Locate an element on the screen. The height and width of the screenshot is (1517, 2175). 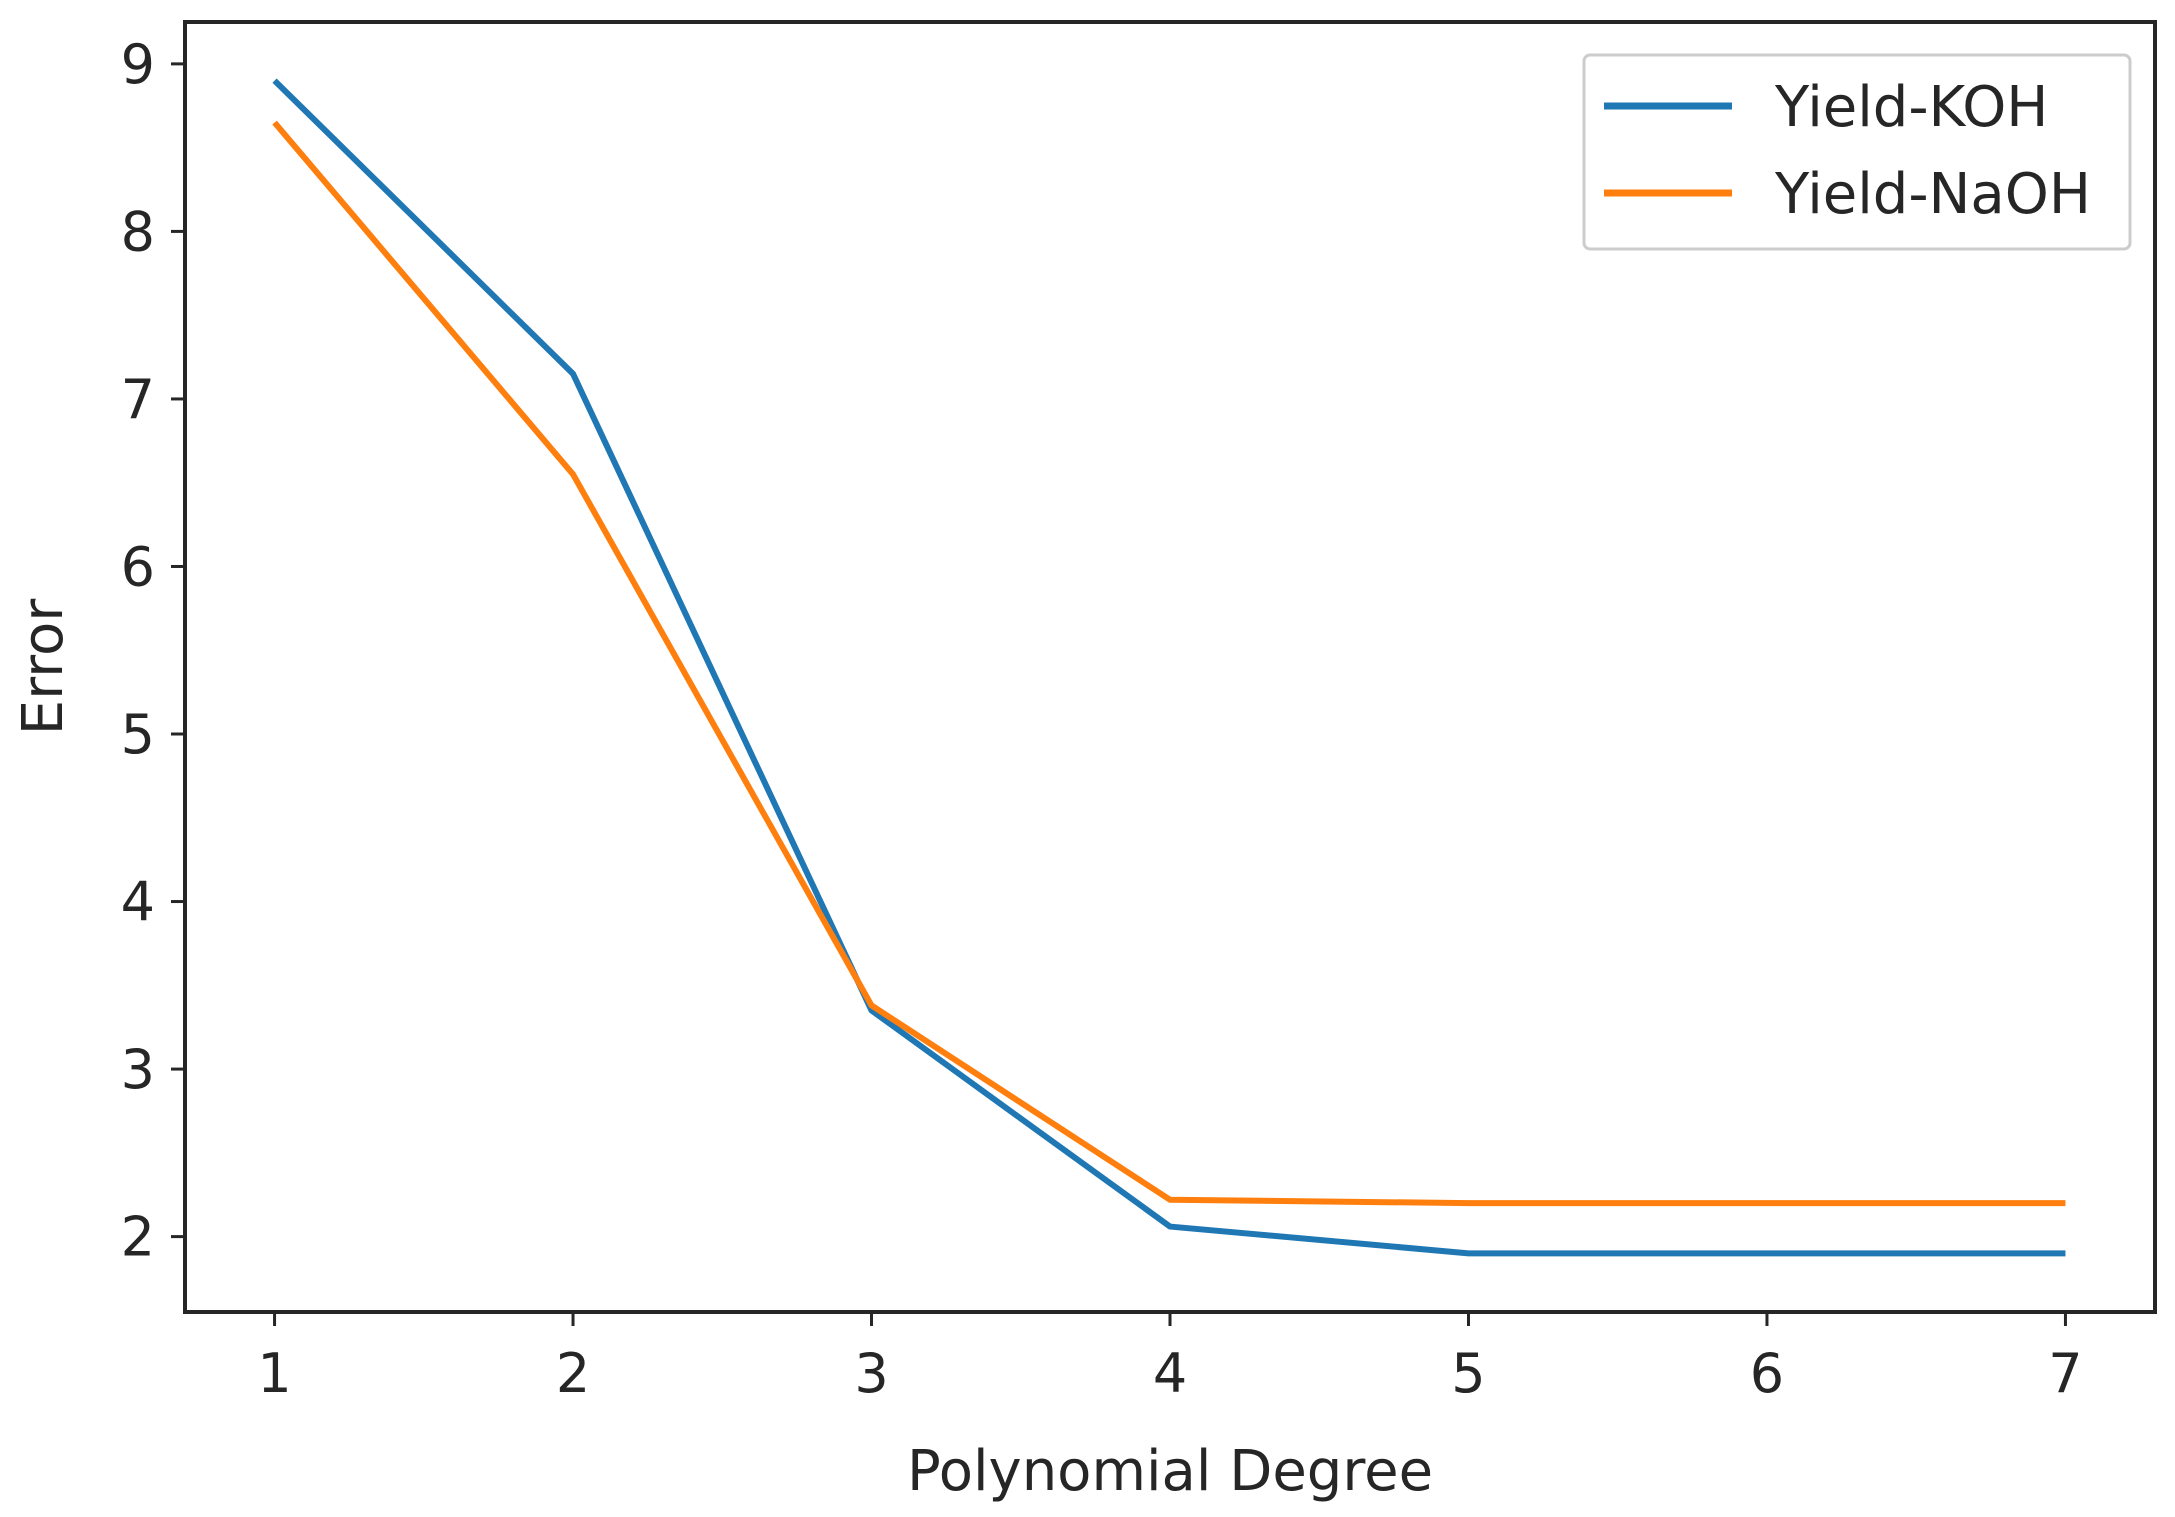
legend: Yield-KOH Yield-NaOH is located at coordinates (1857, 152).